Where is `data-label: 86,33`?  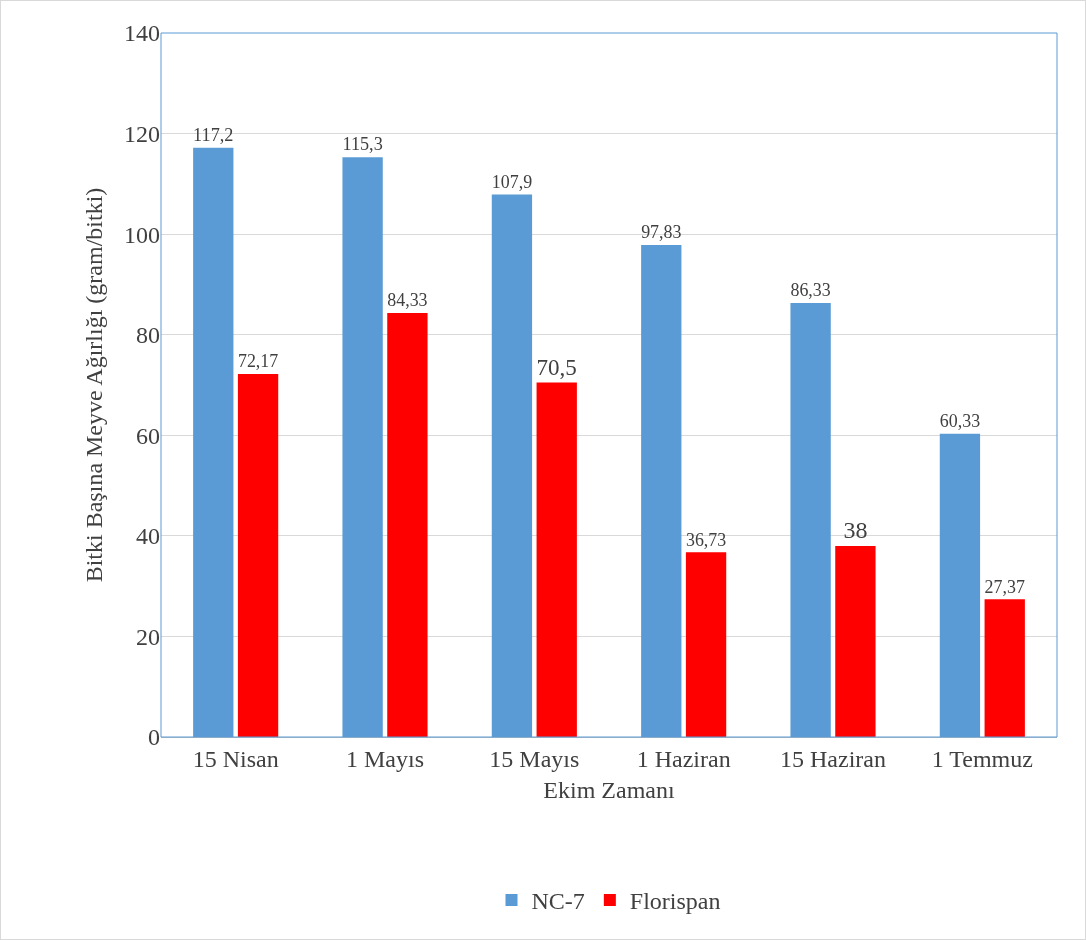
data-label: 86,33 is located at coordinates (810, 290).